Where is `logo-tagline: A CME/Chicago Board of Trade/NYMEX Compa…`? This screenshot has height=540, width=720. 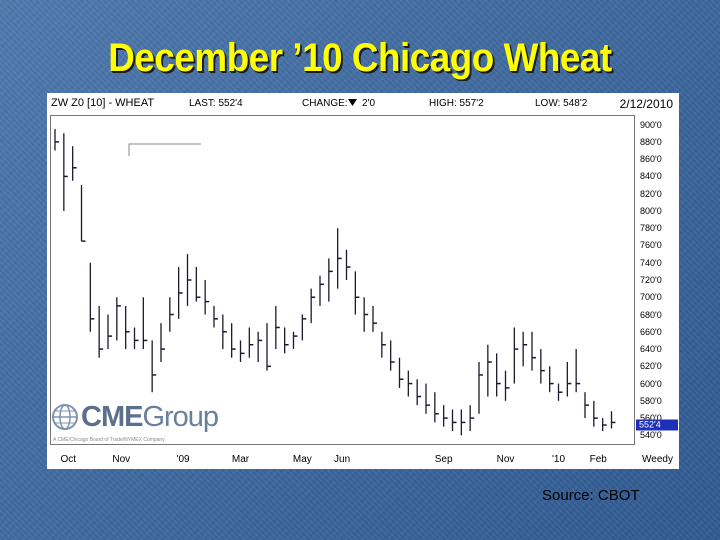 logo-tagline: A CME/Chicago Board of Trade/NYMEX Compa… is located at coordinates (109, 440).